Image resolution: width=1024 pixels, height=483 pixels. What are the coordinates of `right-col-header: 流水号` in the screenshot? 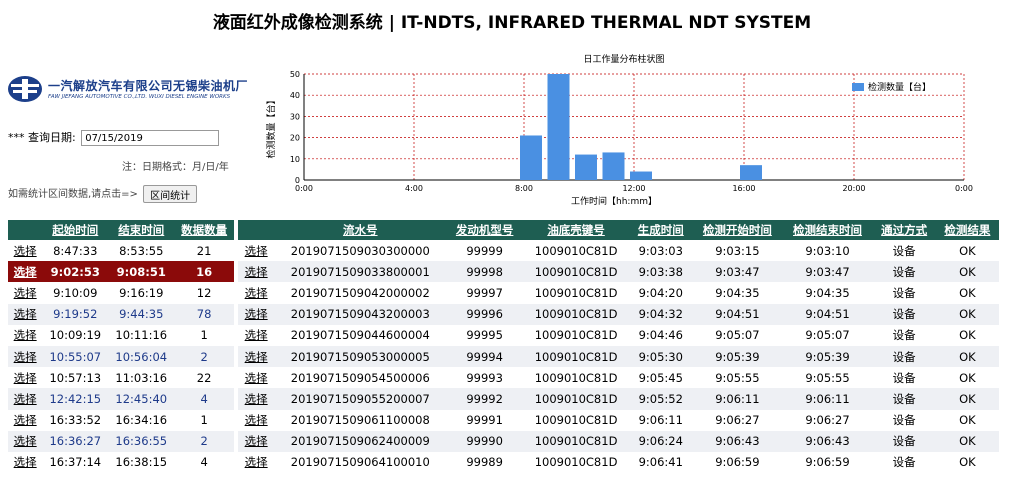 It's located at (360, 230).